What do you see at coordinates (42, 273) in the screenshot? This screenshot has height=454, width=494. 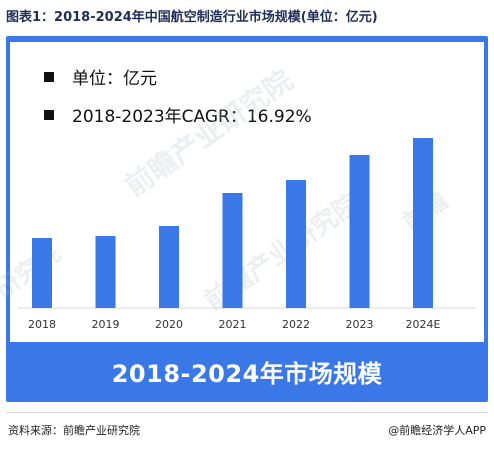 I see `bar-2018` at bounding box center [42, 273].